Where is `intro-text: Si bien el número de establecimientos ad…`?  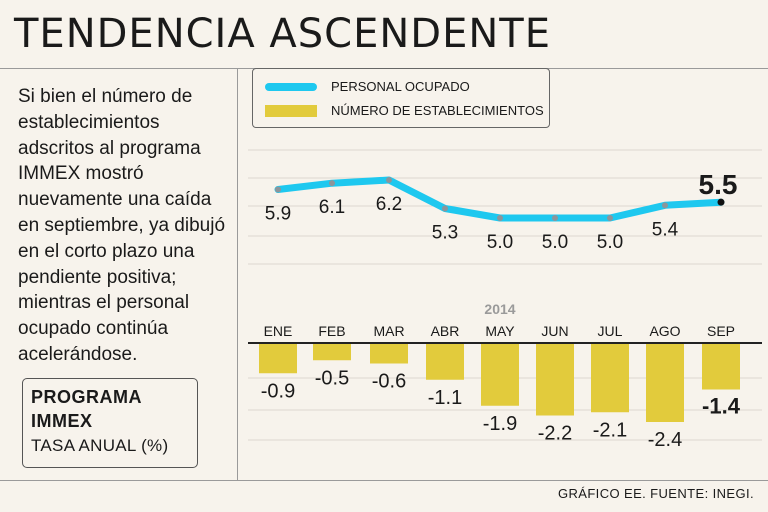
intro-text: Si bien el número de establecimientos ad… is located at coordinates (122, 225).